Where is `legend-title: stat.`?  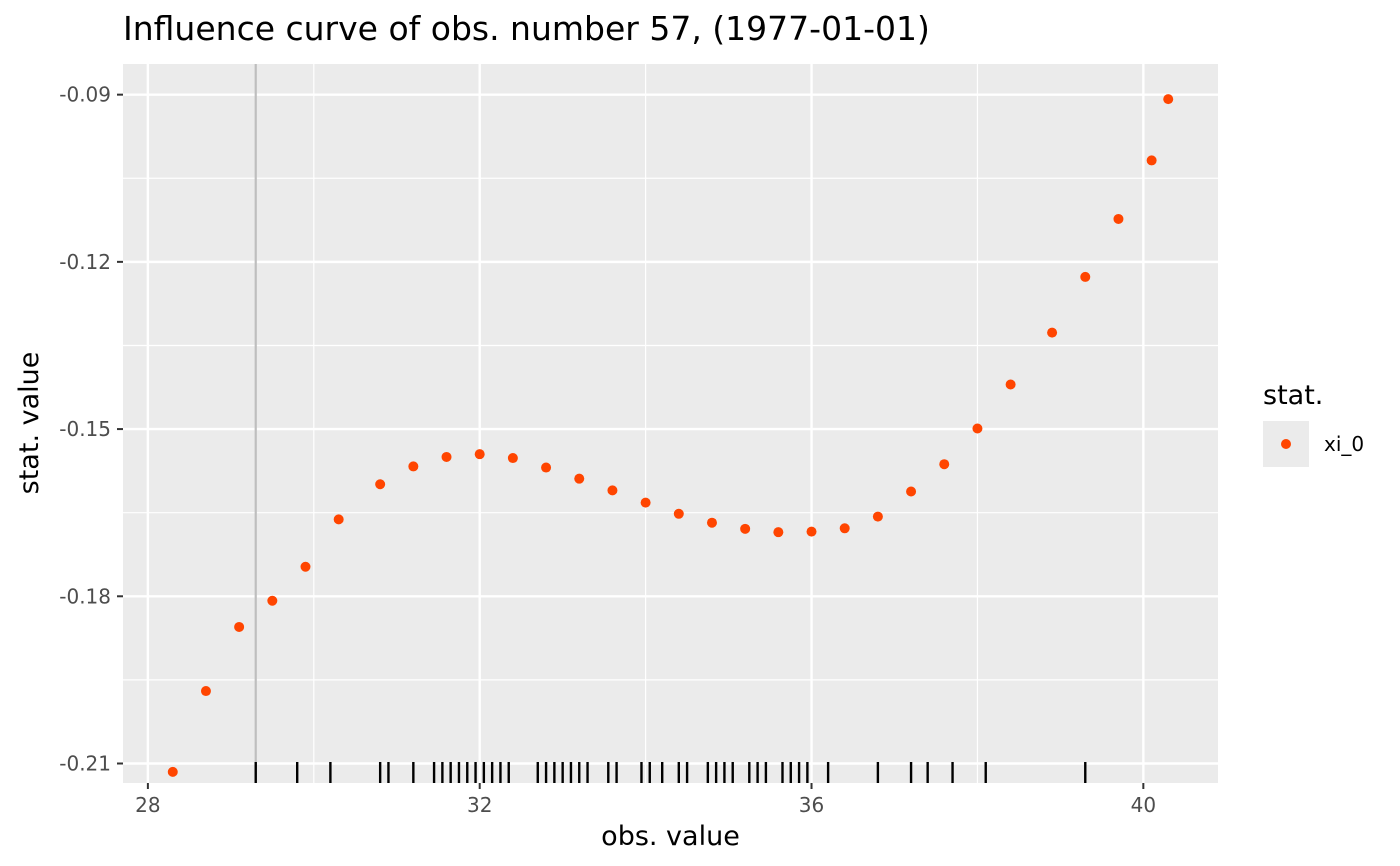 legend-title: stat. is located at coordinates (1293, 395).